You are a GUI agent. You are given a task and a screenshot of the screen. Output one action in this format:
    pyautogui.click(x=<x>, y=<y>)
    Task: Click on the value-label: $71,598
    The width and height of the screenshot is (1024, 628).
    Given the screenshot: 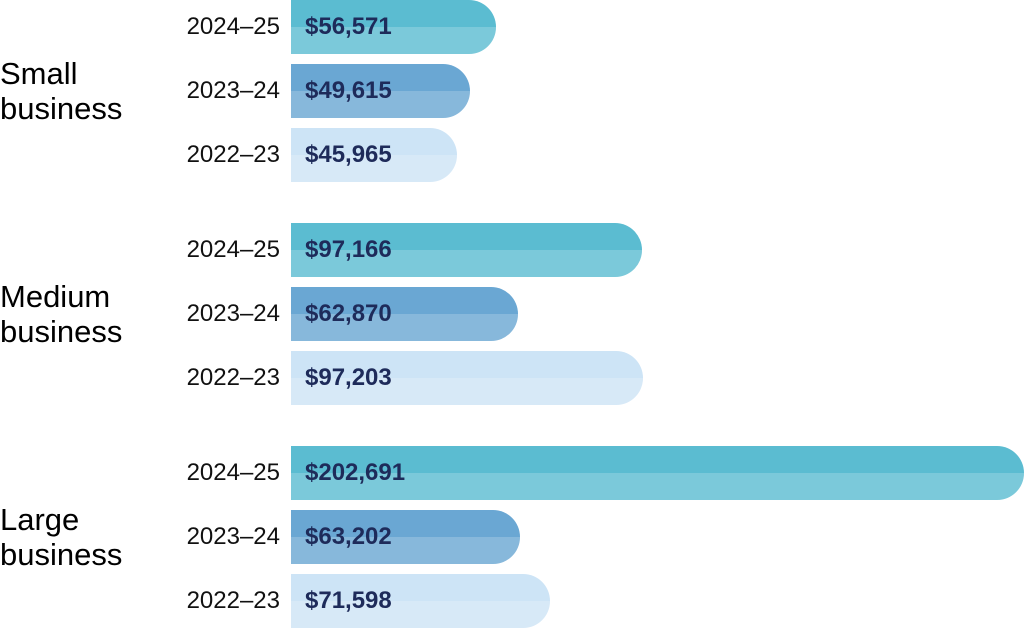 What is the action you would take?
    pyautogui.click(x=348, y=600)
    